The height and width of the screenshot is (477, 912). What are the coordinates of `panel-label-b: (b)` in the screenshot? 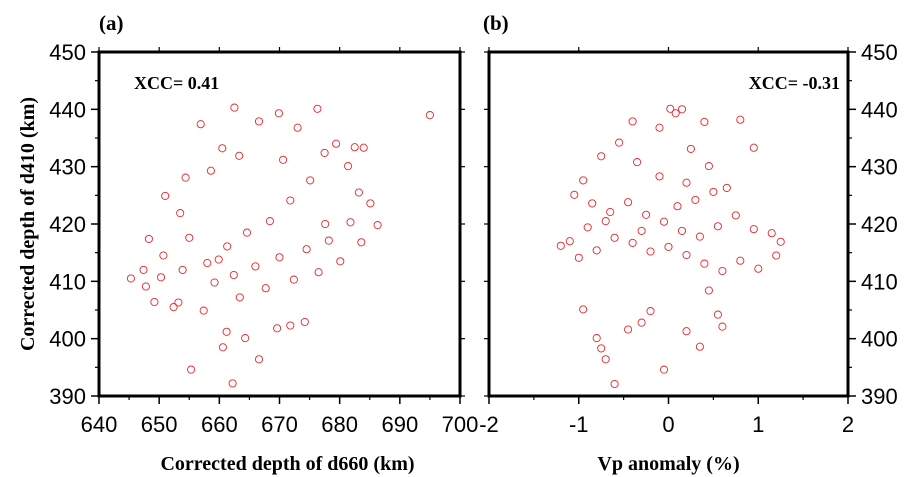 It's located at (496, 23).